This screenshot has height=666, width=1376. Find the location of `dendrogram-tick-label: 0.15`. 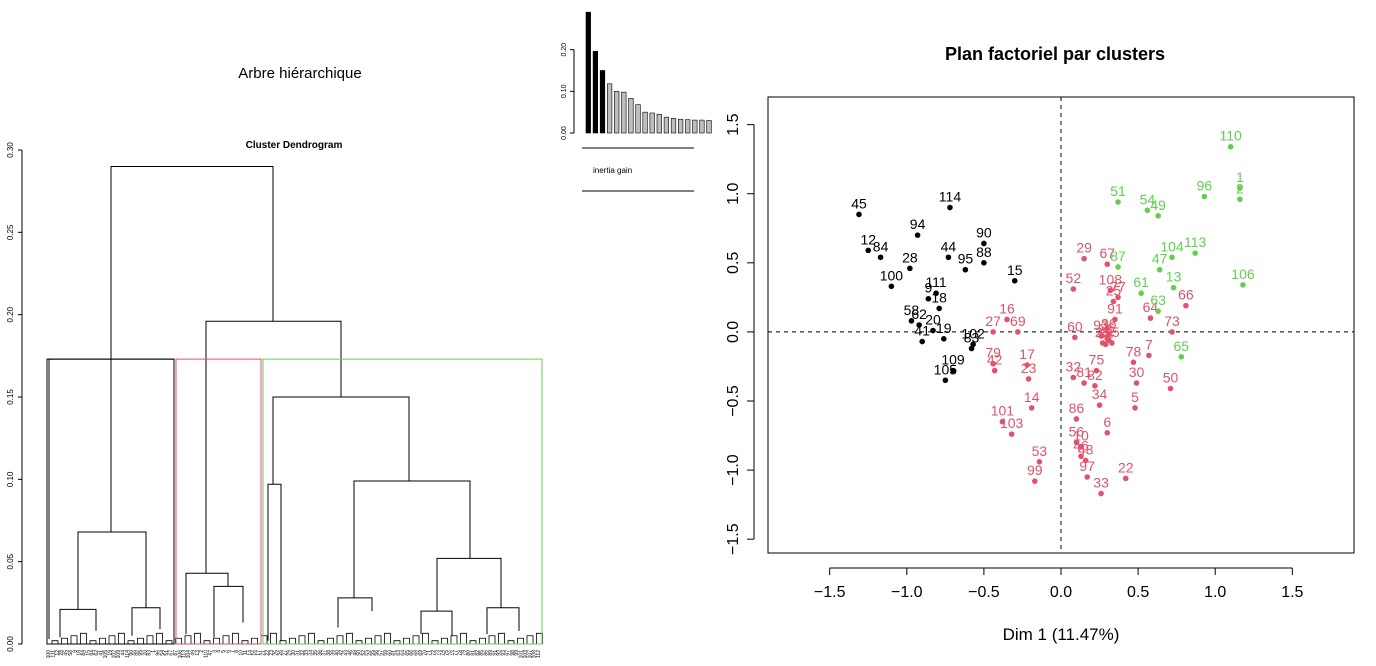

dendrogram-tick-label: 0.15 is located at coordinates (10, 397).